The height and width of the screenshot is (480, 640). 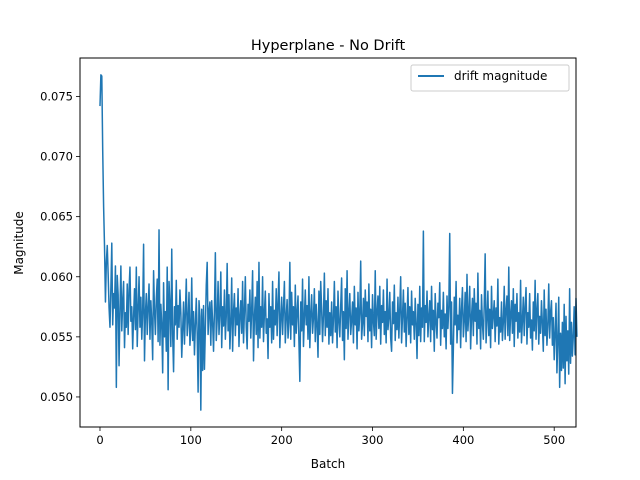 I want to click on chart-title: Hyperplane - No Drift, so click(x=328, y=46).